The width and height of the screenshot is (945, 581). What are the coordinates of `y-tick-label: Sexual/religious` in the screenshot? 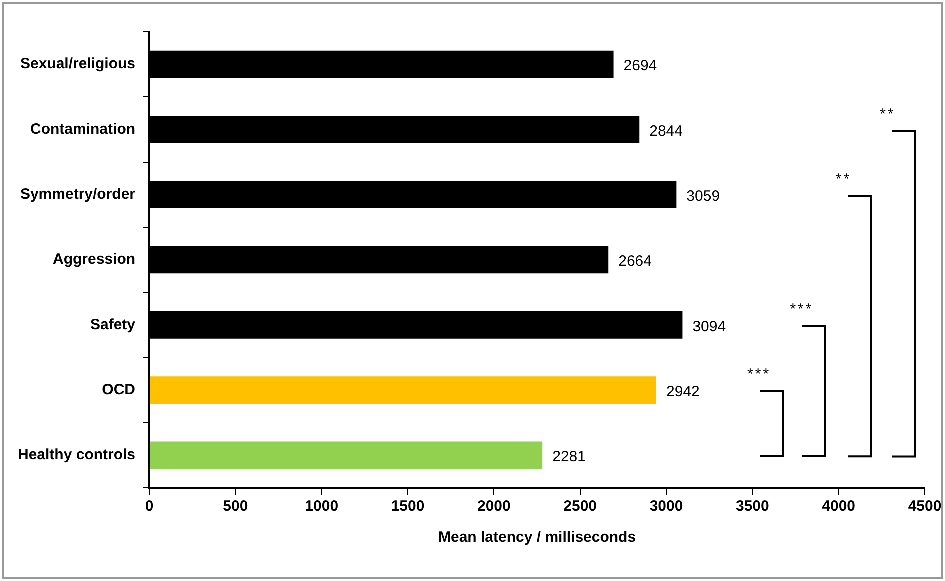 It's located at (78, 64).